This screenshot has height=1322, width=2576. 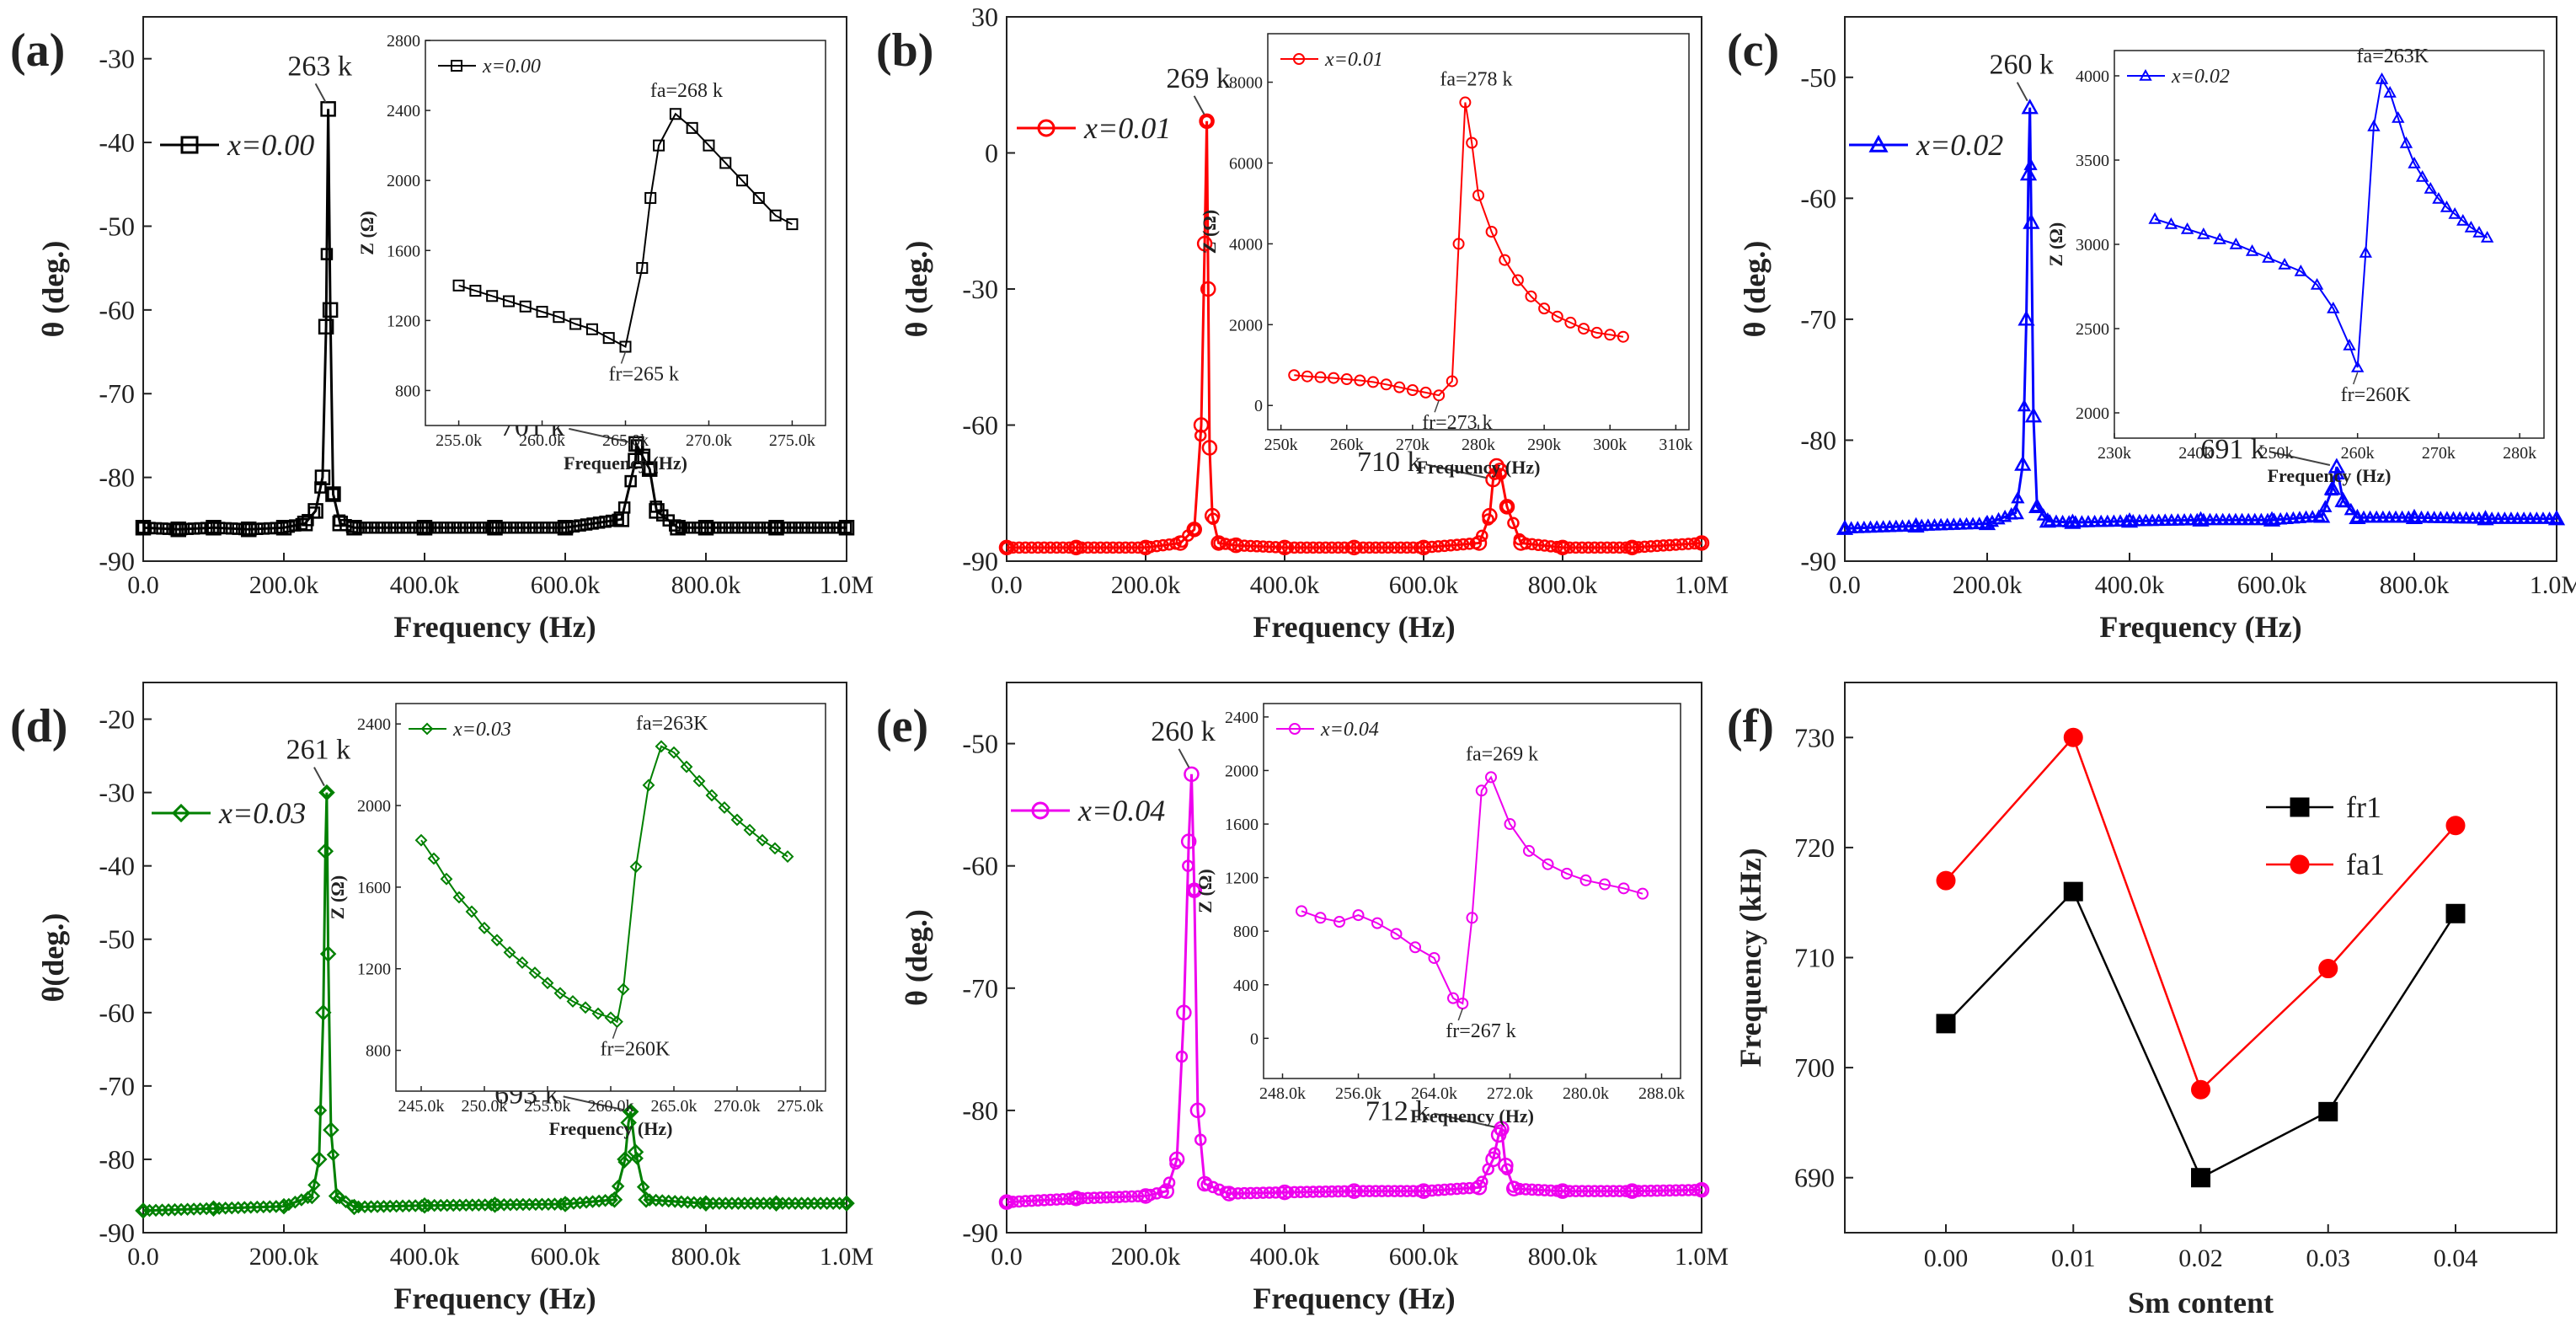 I want to click on y-tick-label: -80, so click(x=980, y=1110).